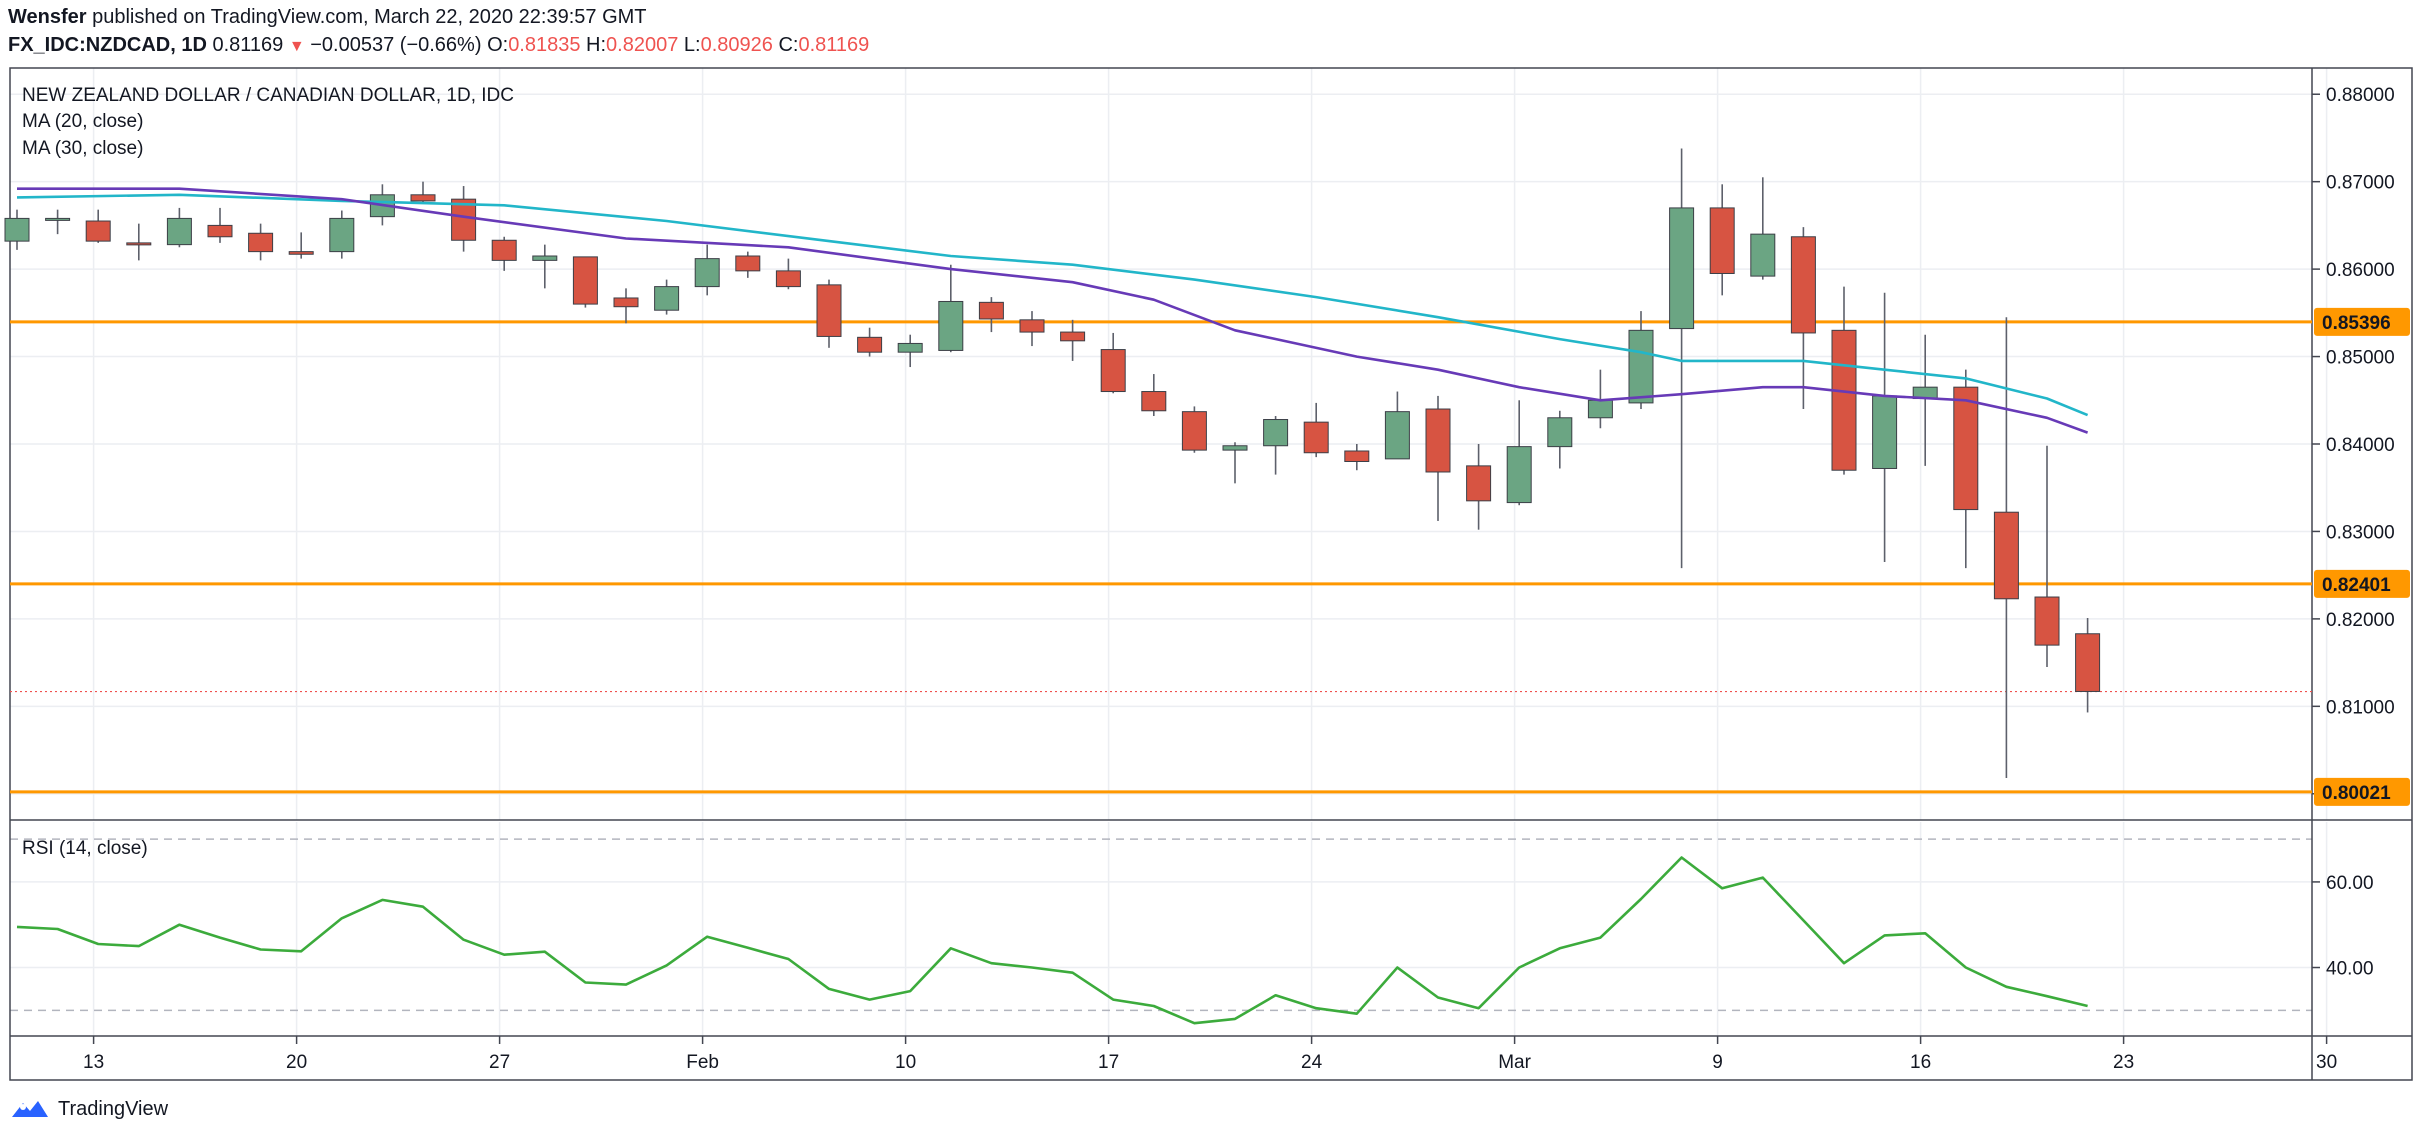  What do you see at coordinates (1920, 1062) in the screenshot?
I see `time-tick-label: 16` at bounding box center [1920, 1062].